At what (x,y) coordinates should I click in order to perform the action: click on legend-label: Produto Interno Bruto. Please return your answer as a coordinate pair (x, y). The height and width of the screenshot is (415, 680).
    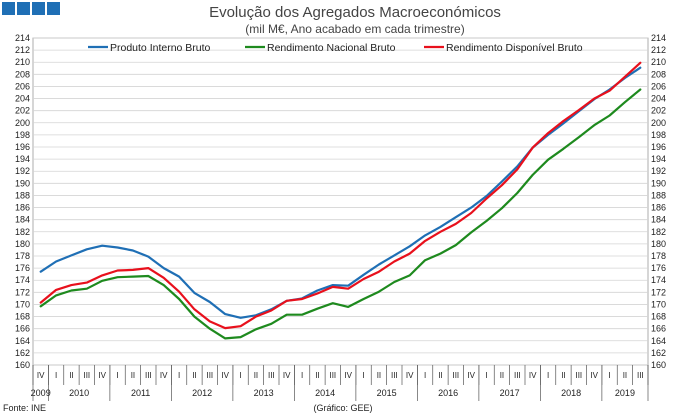
    Looking at the image, I should click on (160, 48).